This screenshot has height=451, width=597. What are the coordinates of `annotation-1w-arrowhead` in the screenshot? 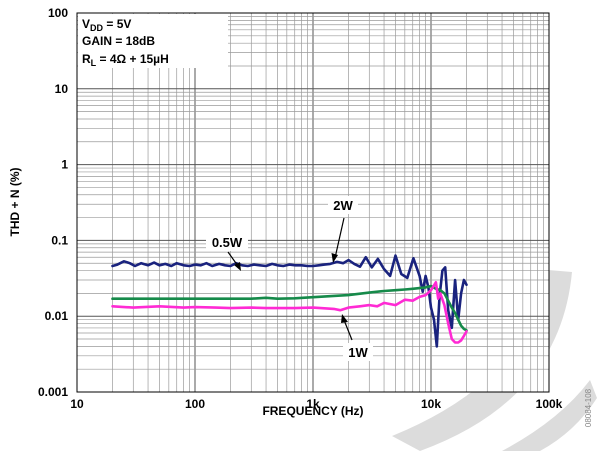 It's located at (344, 318).